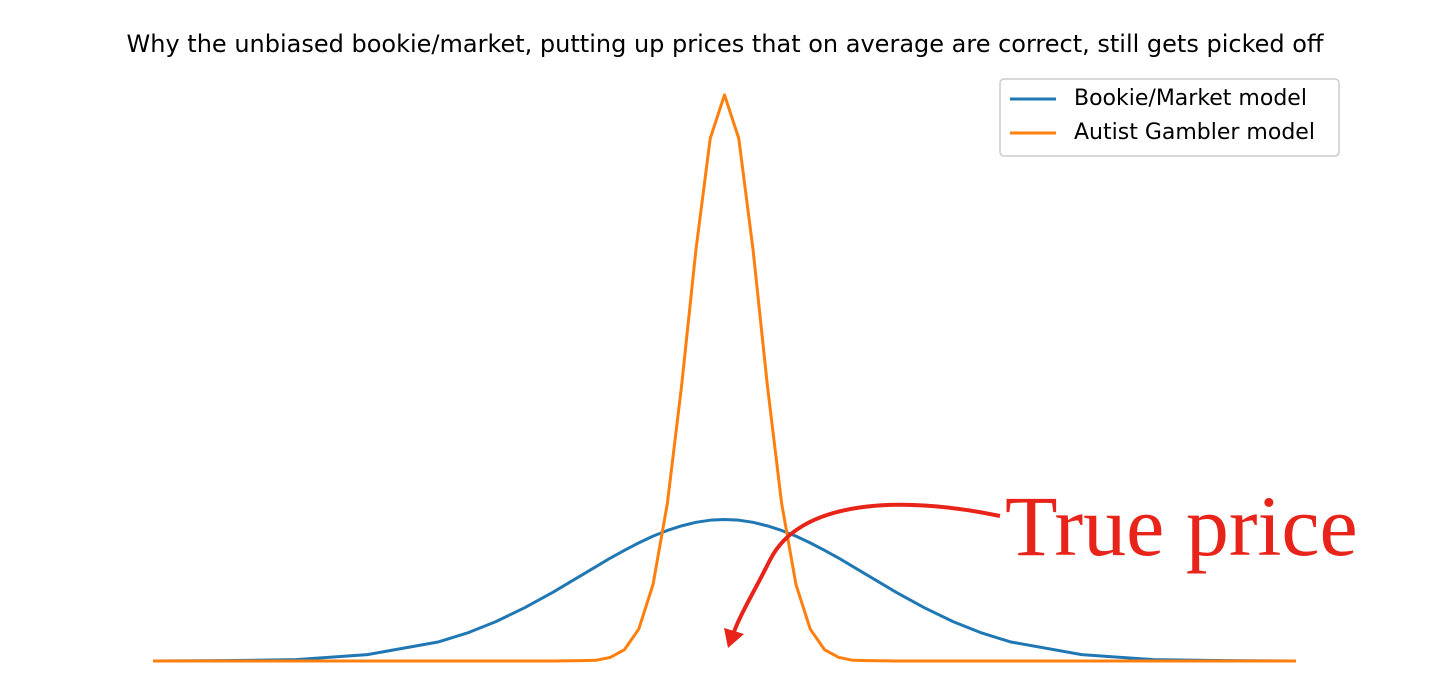 This screenshot has width=1456, height=693. I want to click on annotation: True price, so click(1181, 526).